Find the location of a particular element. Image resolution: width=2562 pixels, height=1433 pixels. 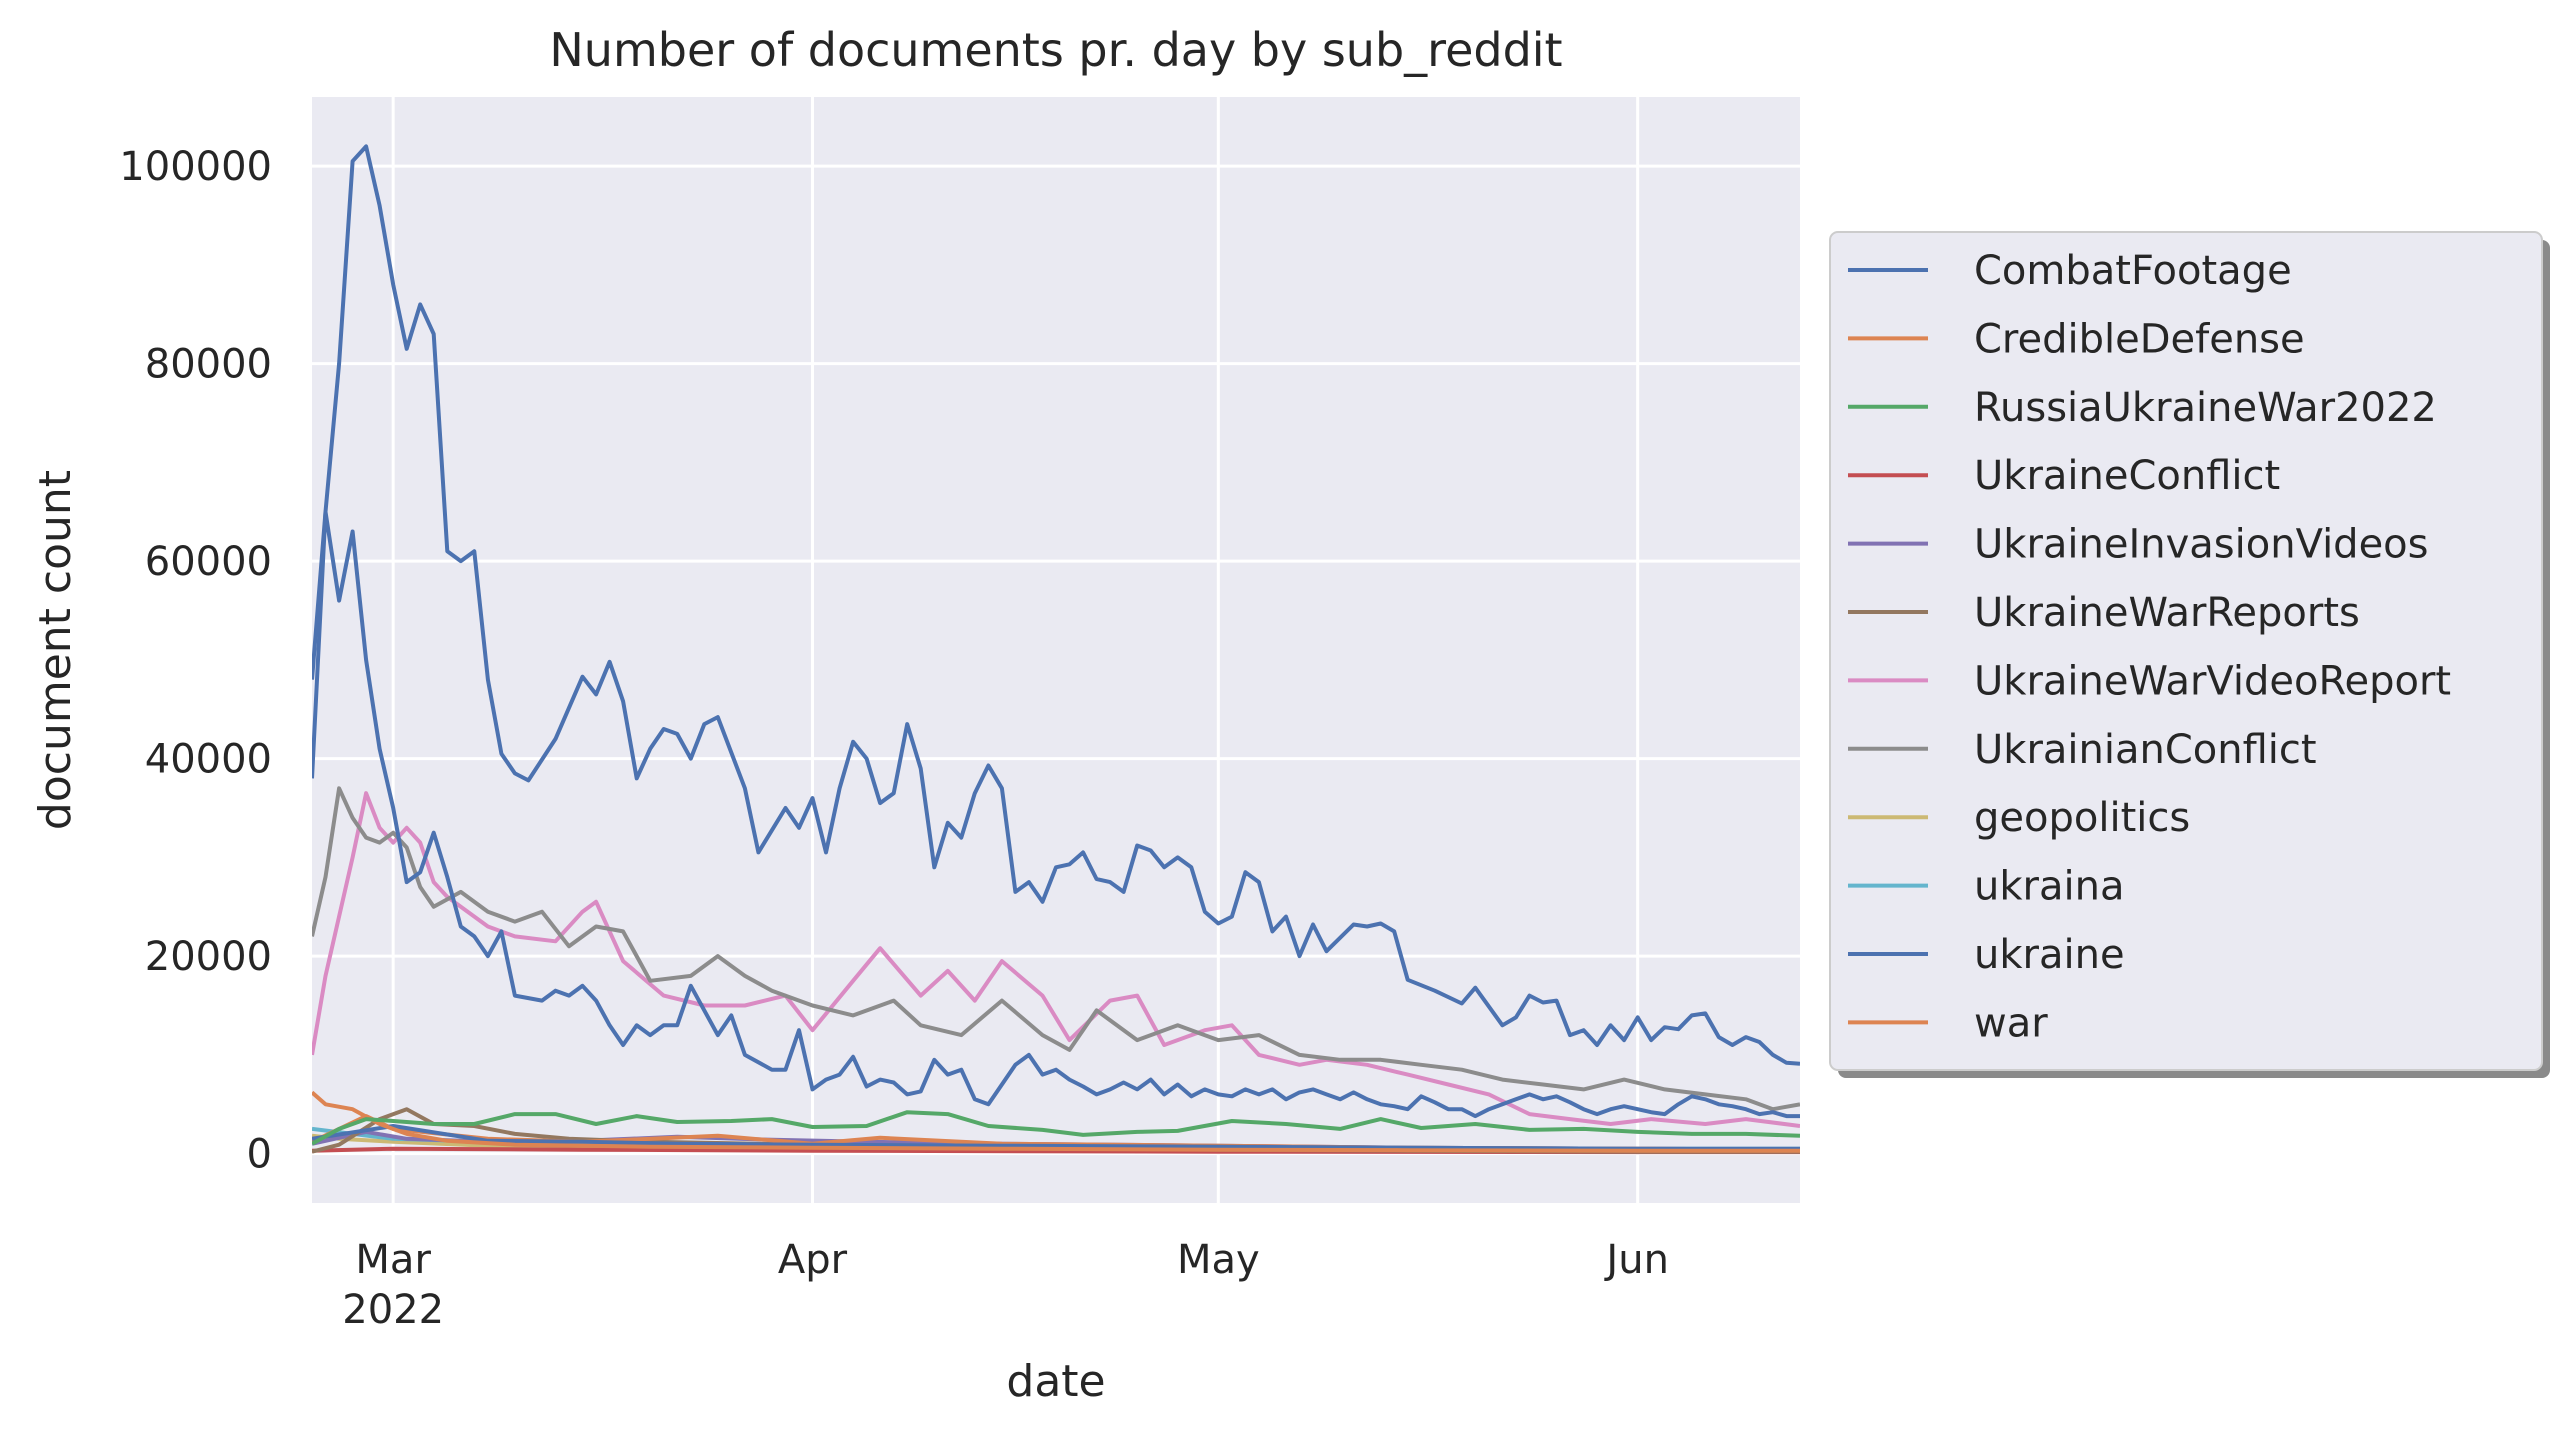

legend-label: UkraineWarReports is located at coordinates (2167, 613).